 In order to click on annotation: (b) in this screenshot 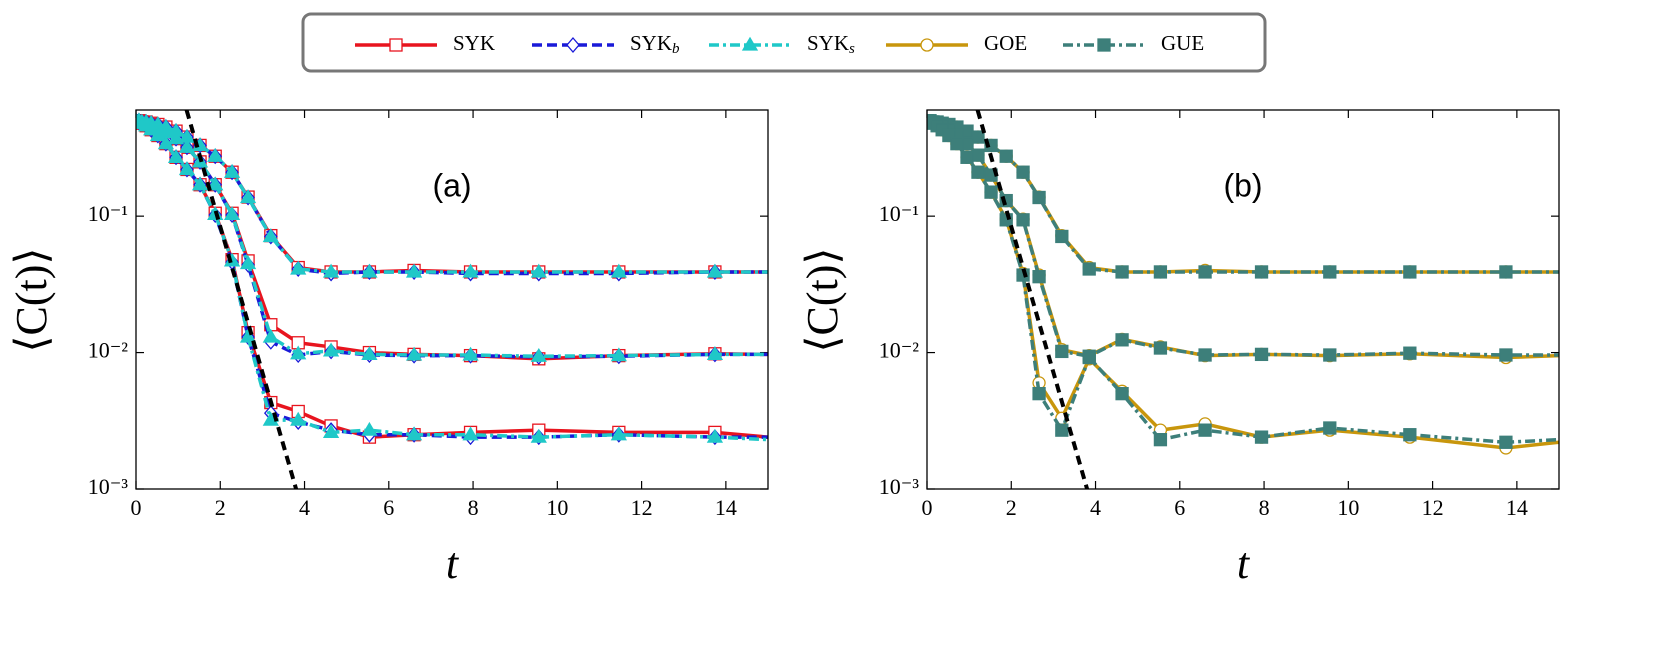, I will do `click(1242, 185)`.